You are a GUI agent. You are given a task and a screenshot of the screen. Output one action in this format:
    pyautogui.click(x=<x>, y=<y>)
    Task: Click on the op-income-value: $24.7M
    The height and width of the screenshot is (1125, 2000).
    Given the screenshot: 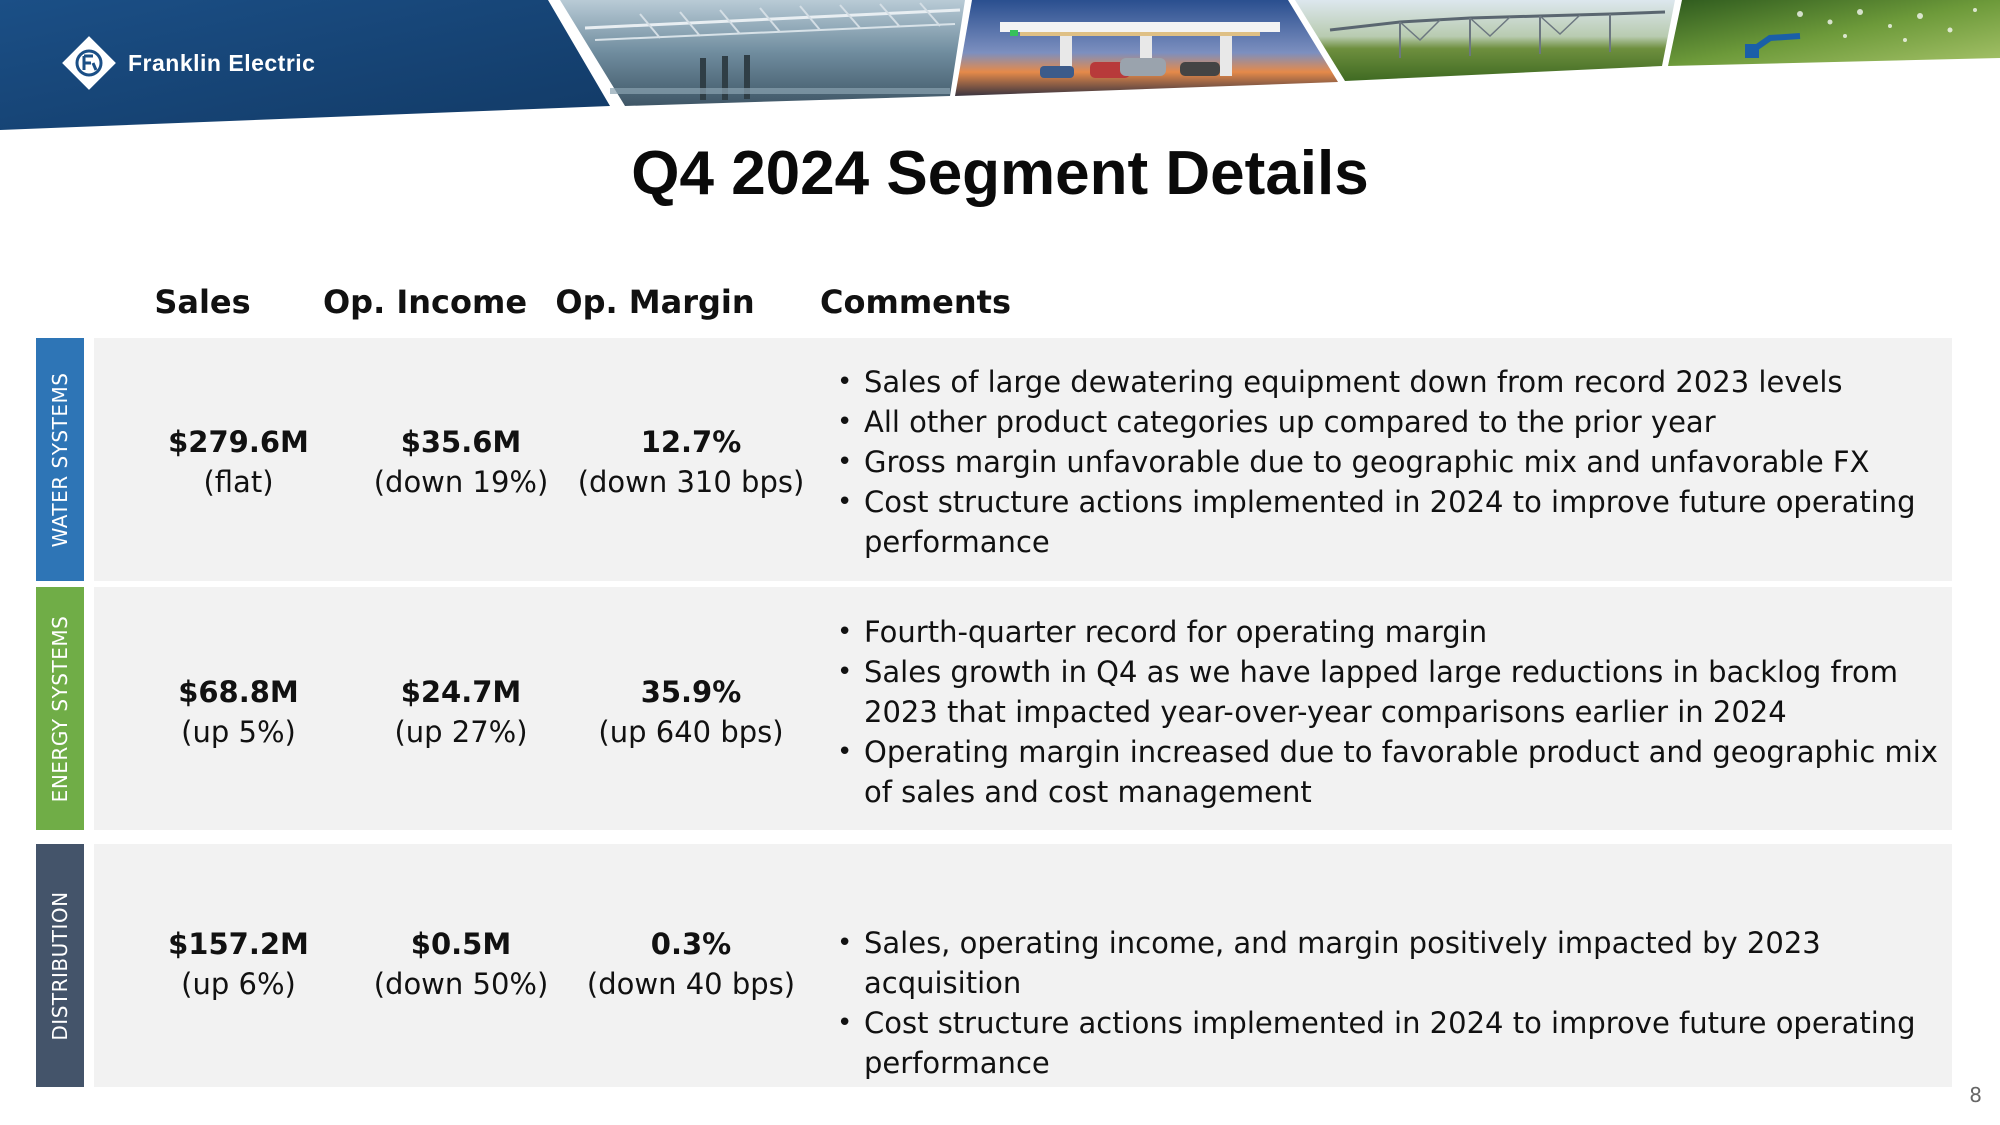 What is the action you would take?
    pyautogui.click(x=461, y=692)
    